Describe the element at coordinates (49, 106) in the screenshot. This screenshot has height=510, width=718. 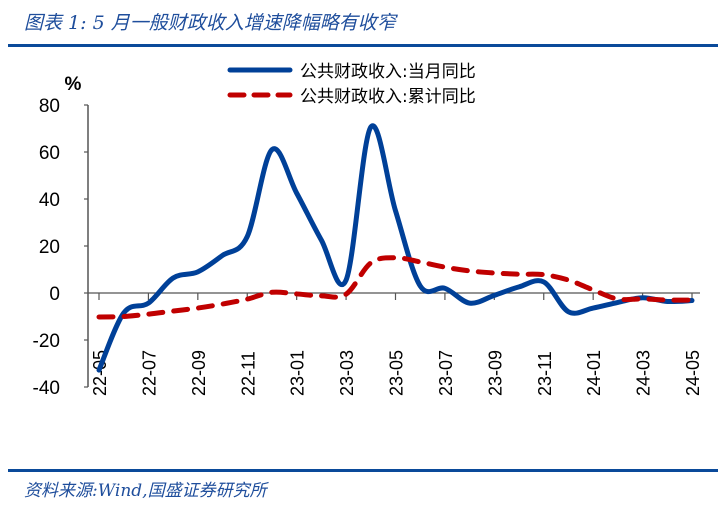
I see `y-tick-label: 80` at that location.